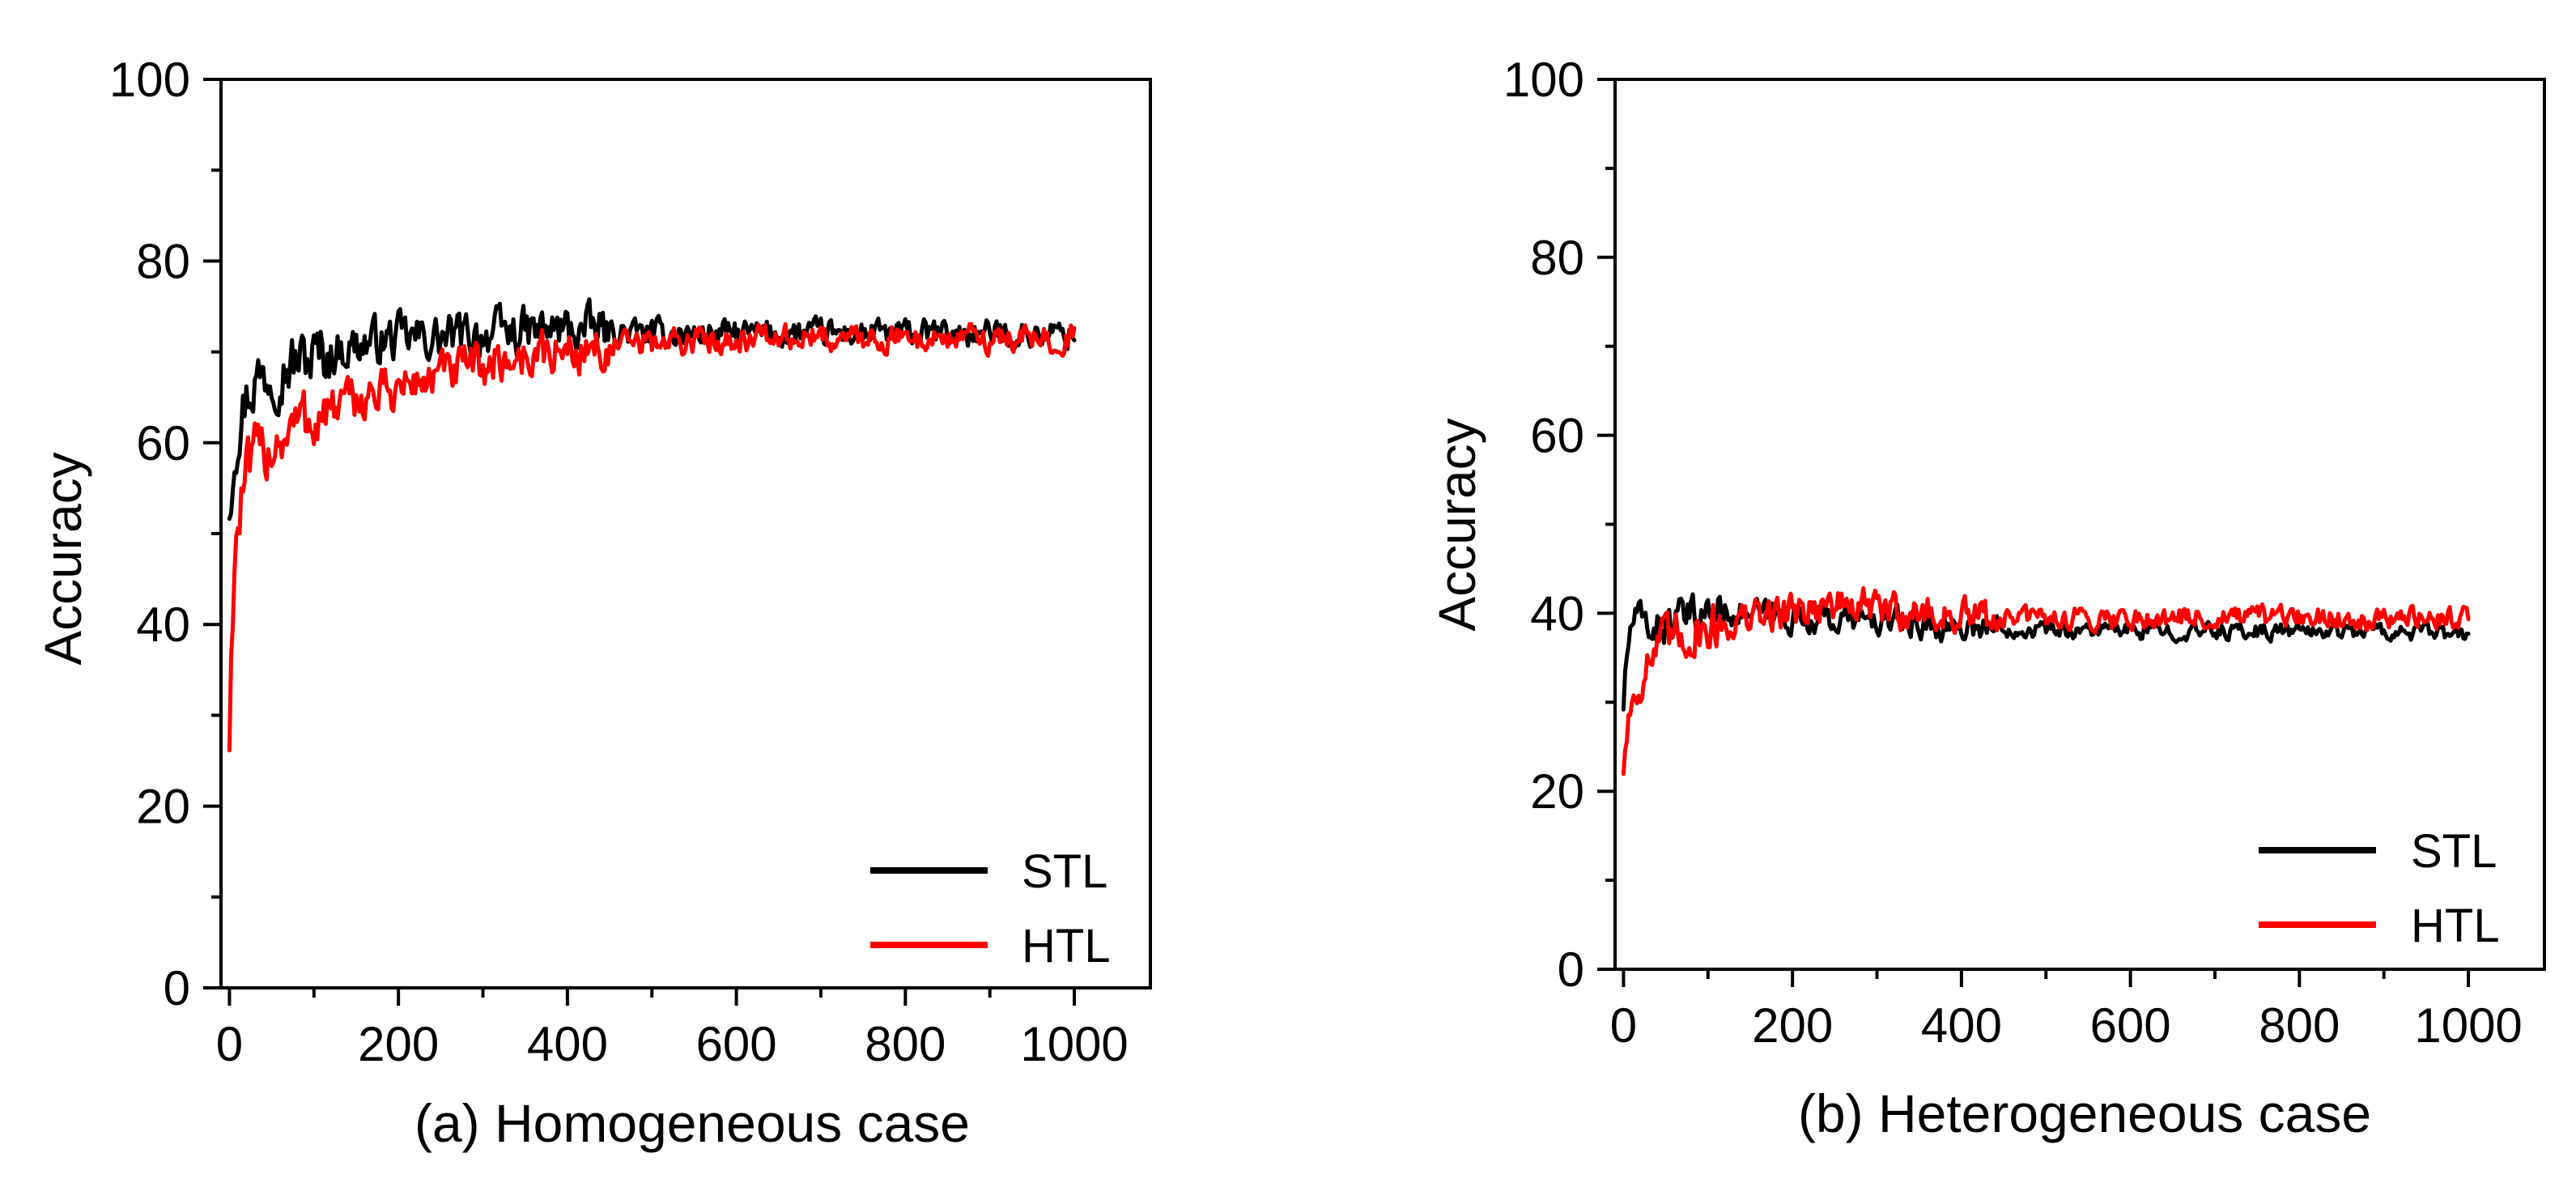 Image resolution: width=2576 pixels, height=1183 pixels. Describe the element at coordinates (692, 1123) in the screenshot. I see `caption-a: (a) Homogeneous case` at that location.